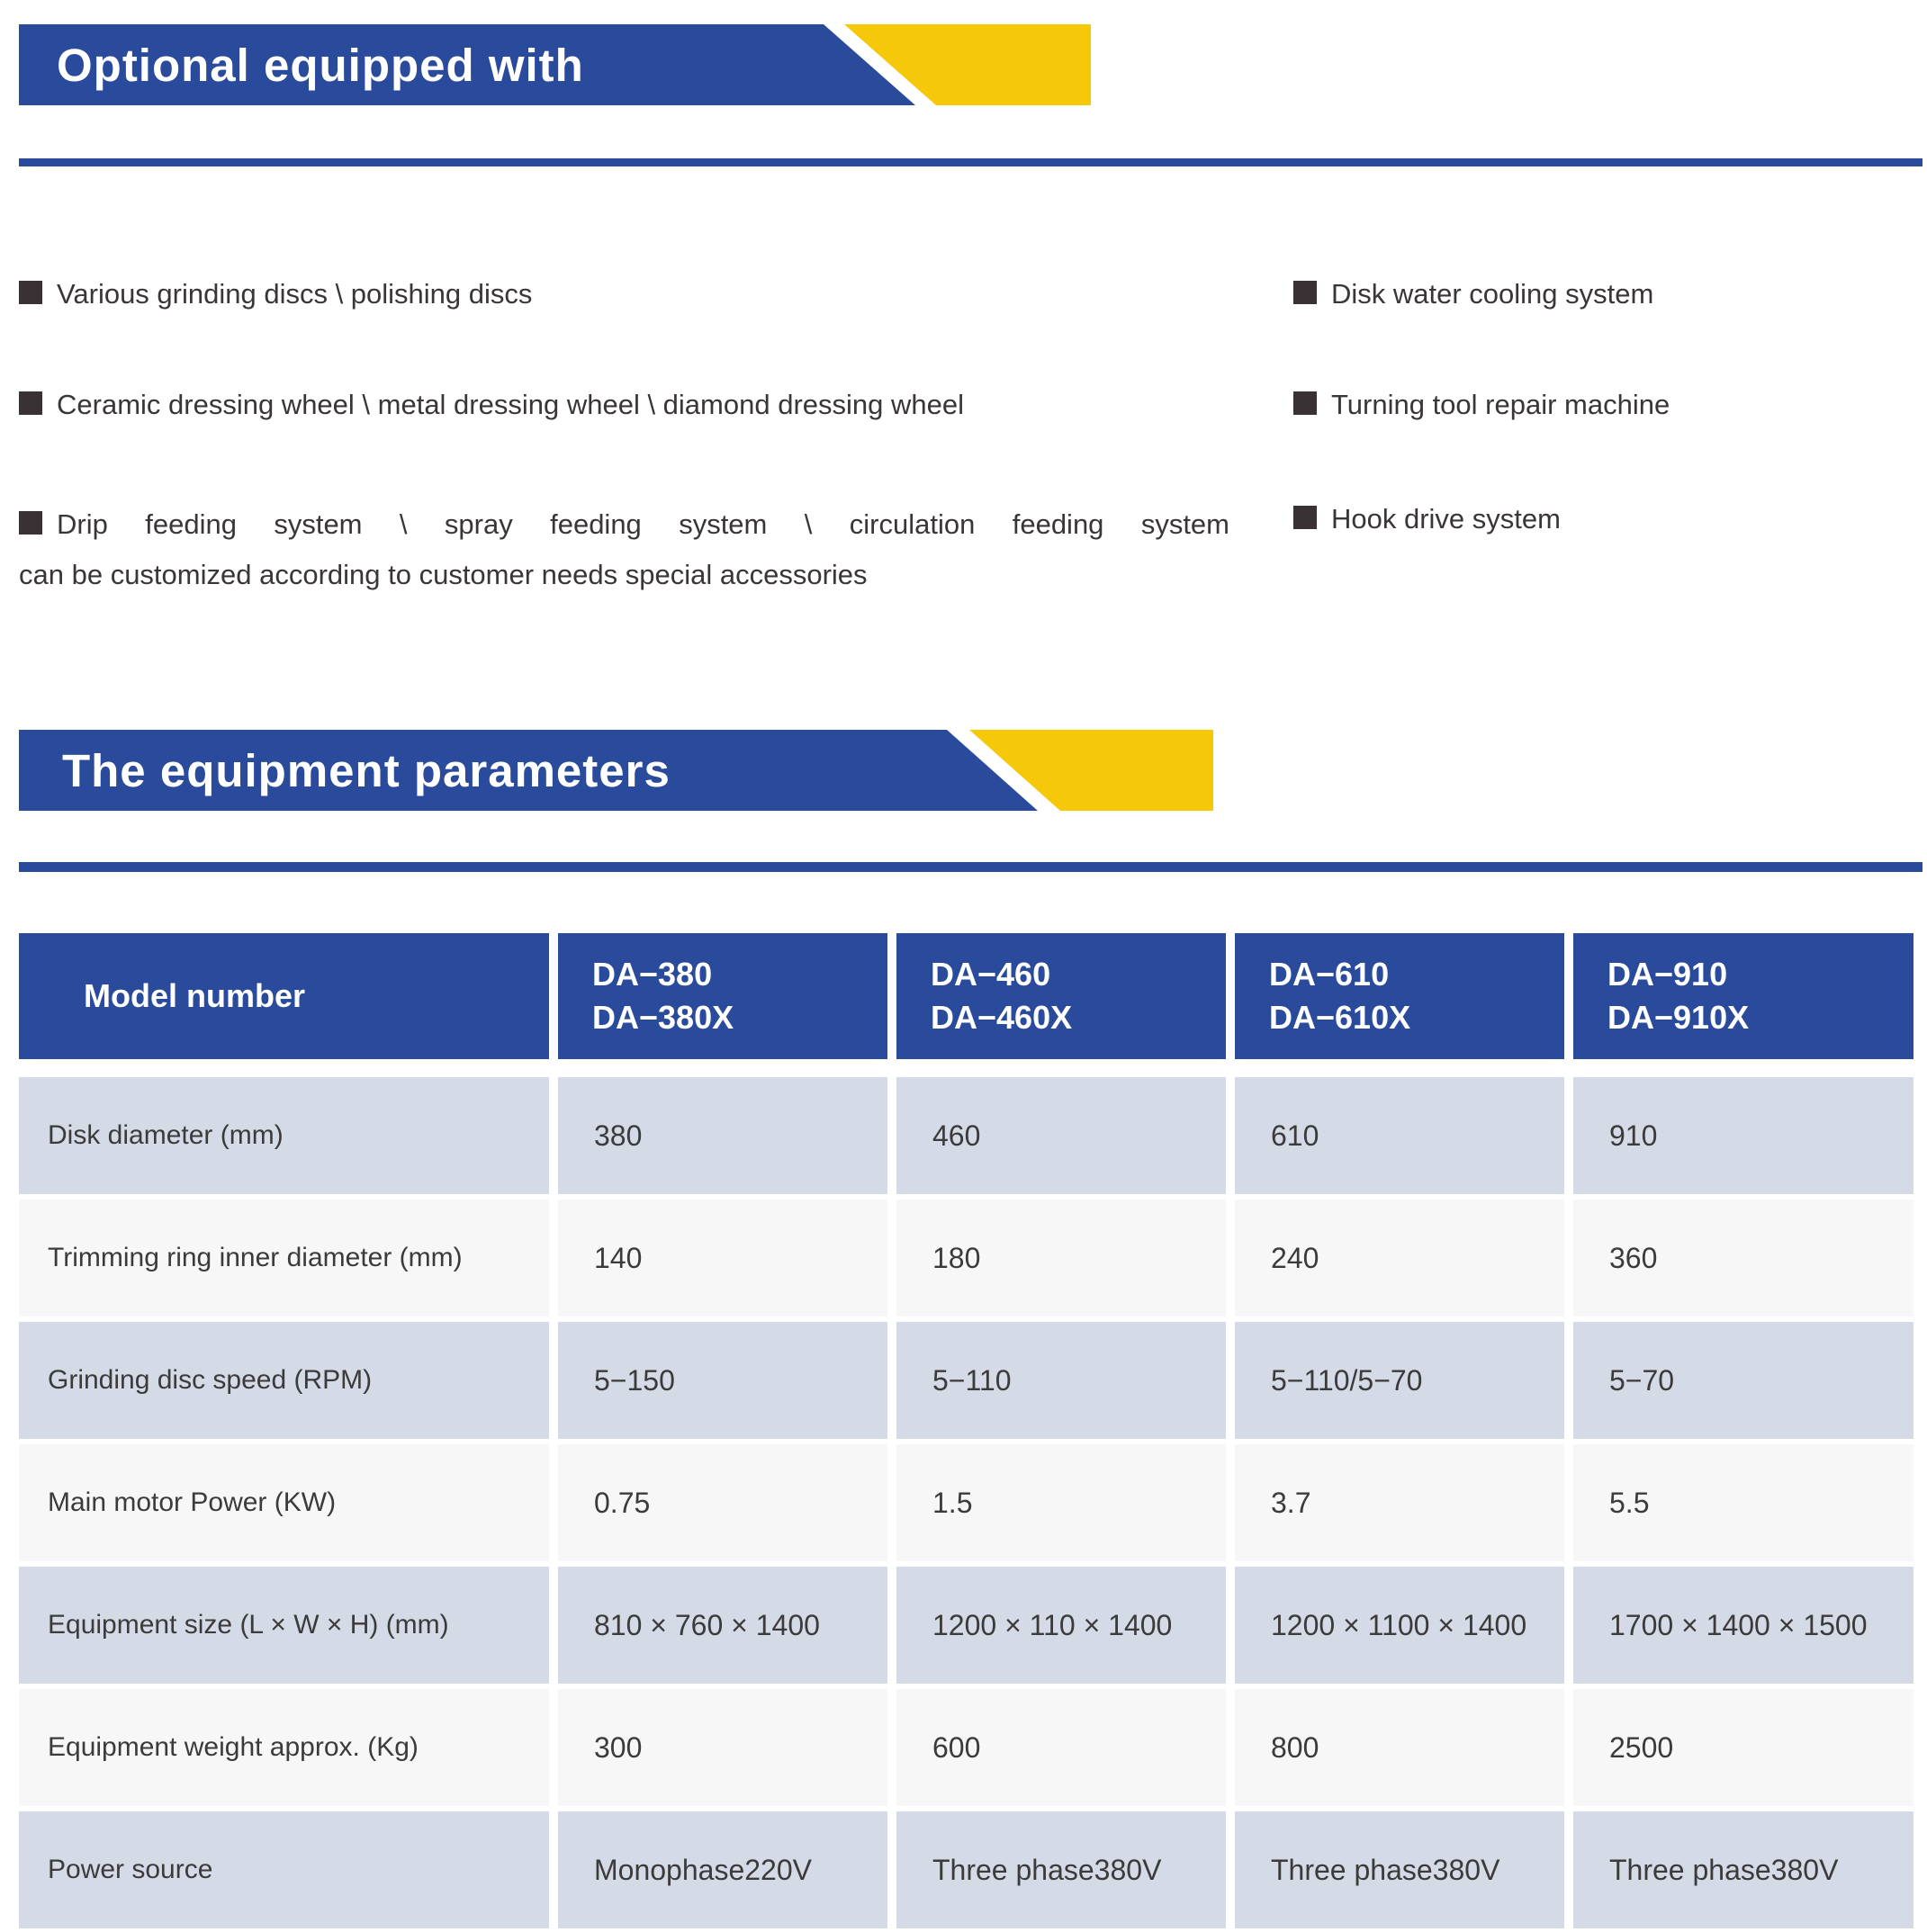 This screenshot has height=1932, width=1927. I want to click on value-cell: 800, so click(1400, 1747).